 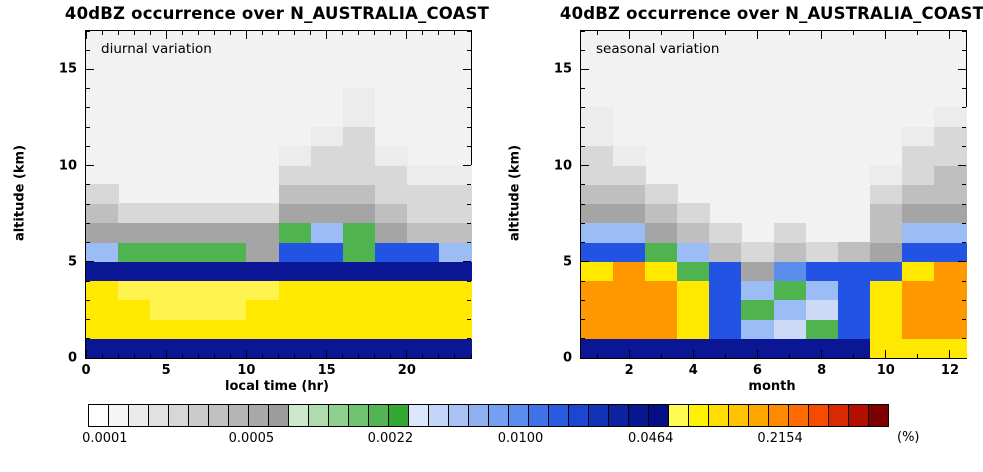 I want to click on colorbar, so click(x=488, y=415).